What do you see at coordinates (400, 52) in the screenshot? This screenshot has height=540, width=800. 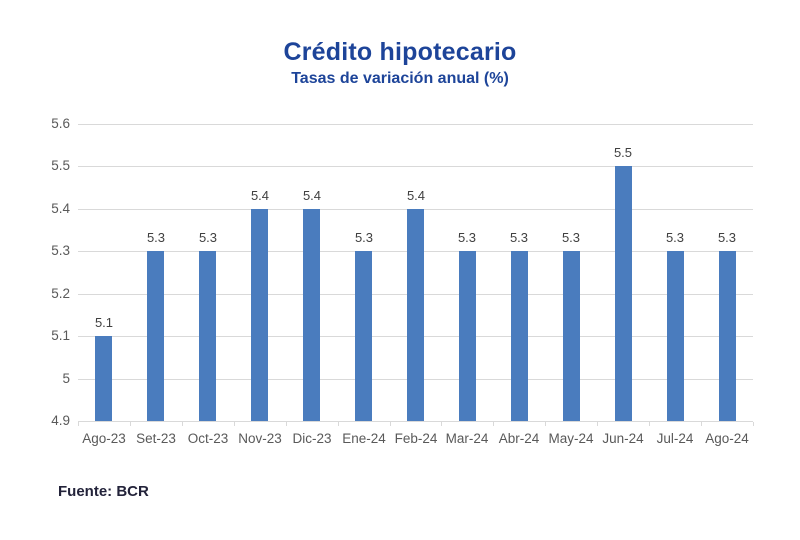 I see `chart-title: Crédito hipotecario` at bounding box center [400, 52].